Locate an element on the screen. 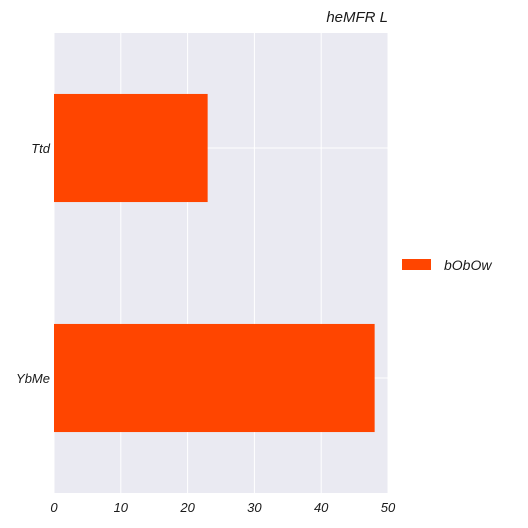 Image resolution: width=528 pixels, height=528 pixels. y-tick-label: Ttd is located at coordinates (41, 148).